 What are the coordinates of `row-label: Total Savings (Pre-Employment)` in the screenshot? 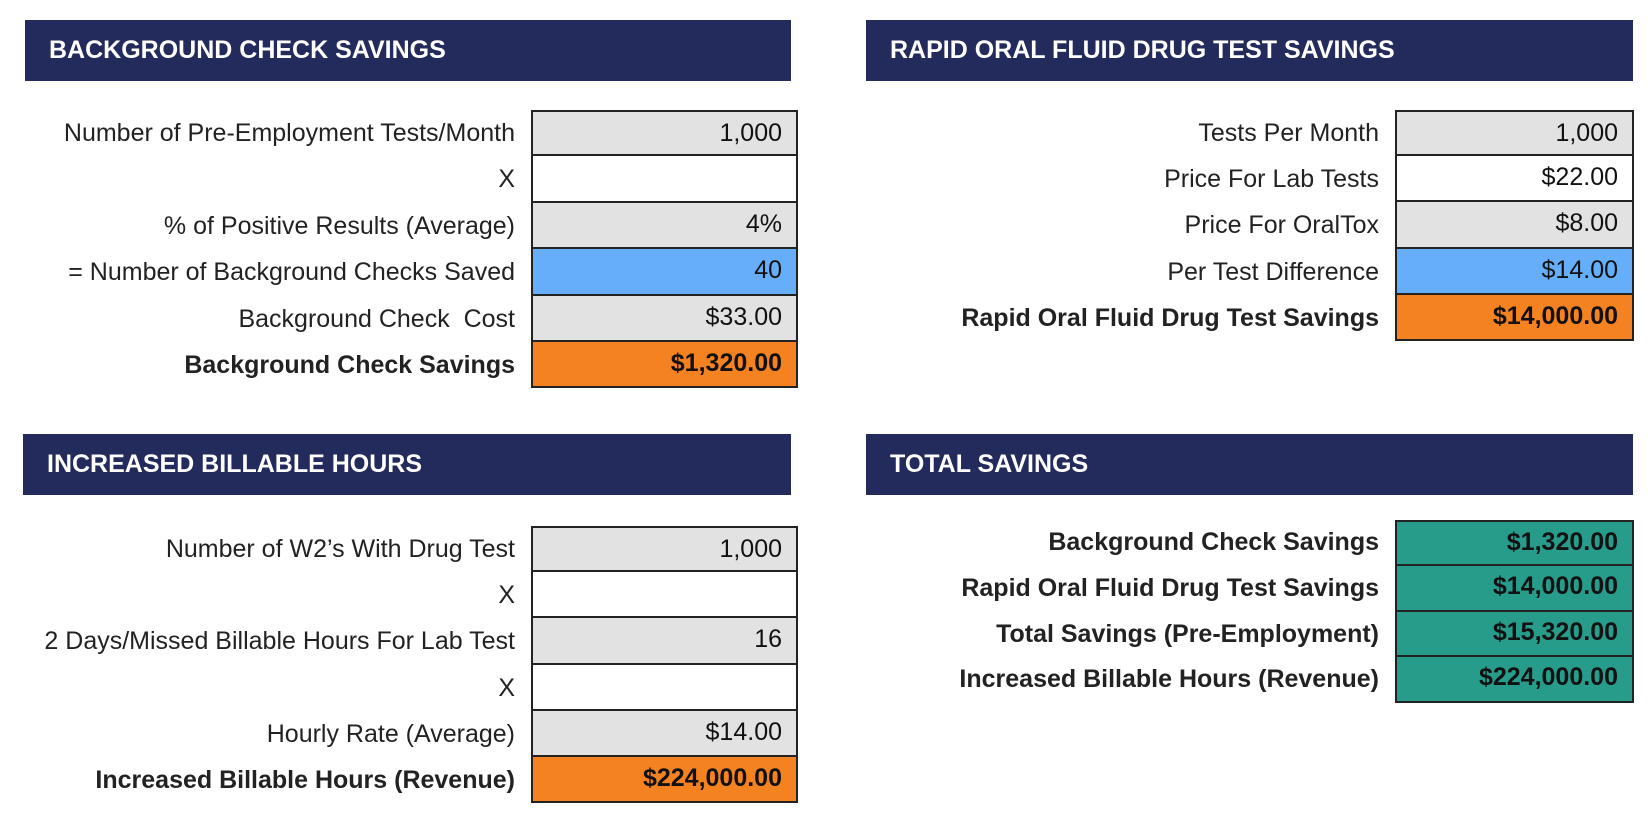 It's located at (1187, 633).